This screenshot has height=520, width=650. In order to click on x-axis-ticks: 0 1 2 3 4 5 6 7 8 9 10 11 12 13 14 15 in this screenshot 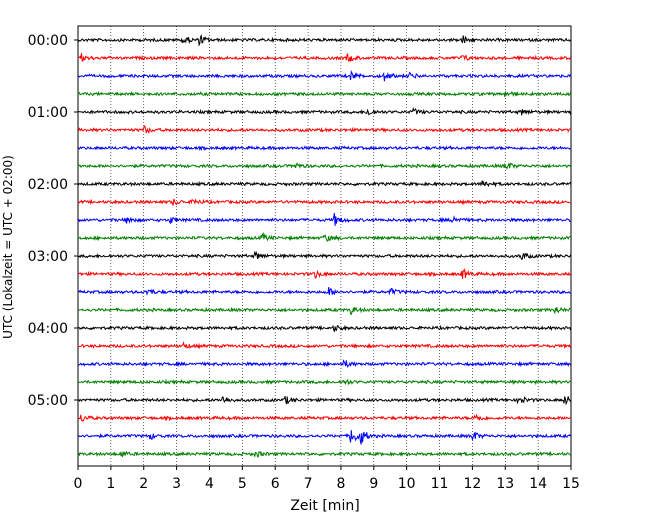, I will do `click(327, 479)`.